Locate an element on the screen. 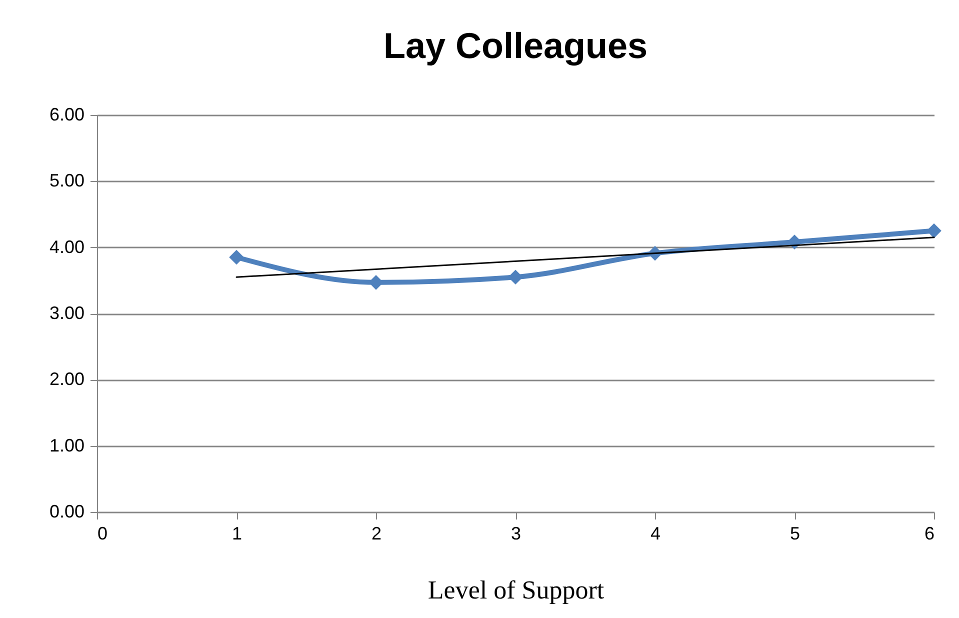  x-tick-label: 5 is located at coordinates (795, 534).